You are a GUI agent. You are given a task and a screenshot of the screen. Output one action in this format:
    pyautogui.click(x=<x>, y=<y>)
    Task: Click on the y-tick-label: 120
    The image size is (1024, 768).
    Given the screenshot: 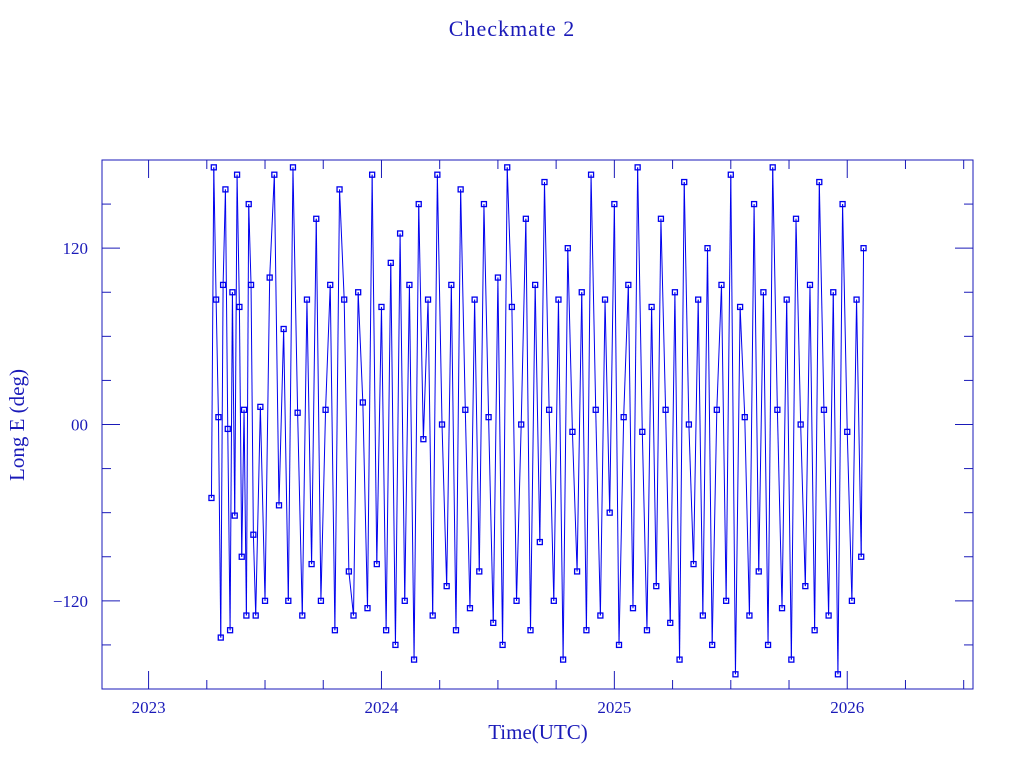 What is the action you would take?
    pyautogui.click(x=76, y=248)
    